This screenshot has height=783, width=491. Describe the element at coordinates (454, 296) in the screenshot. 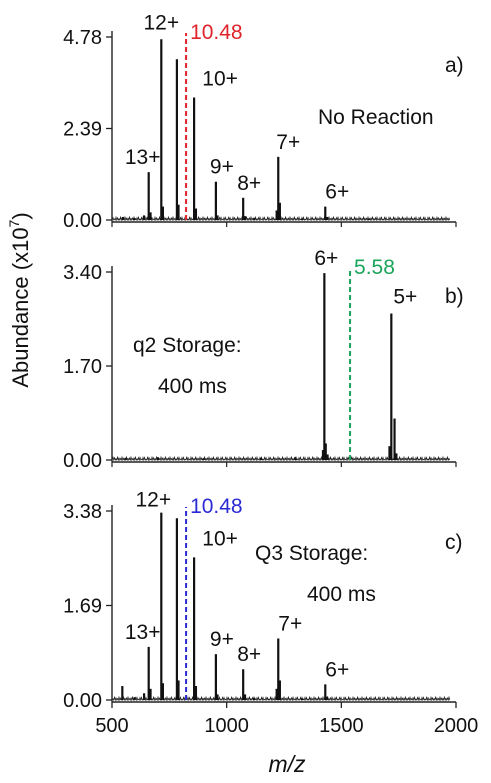

I see `panel-tag: b)` at that location.